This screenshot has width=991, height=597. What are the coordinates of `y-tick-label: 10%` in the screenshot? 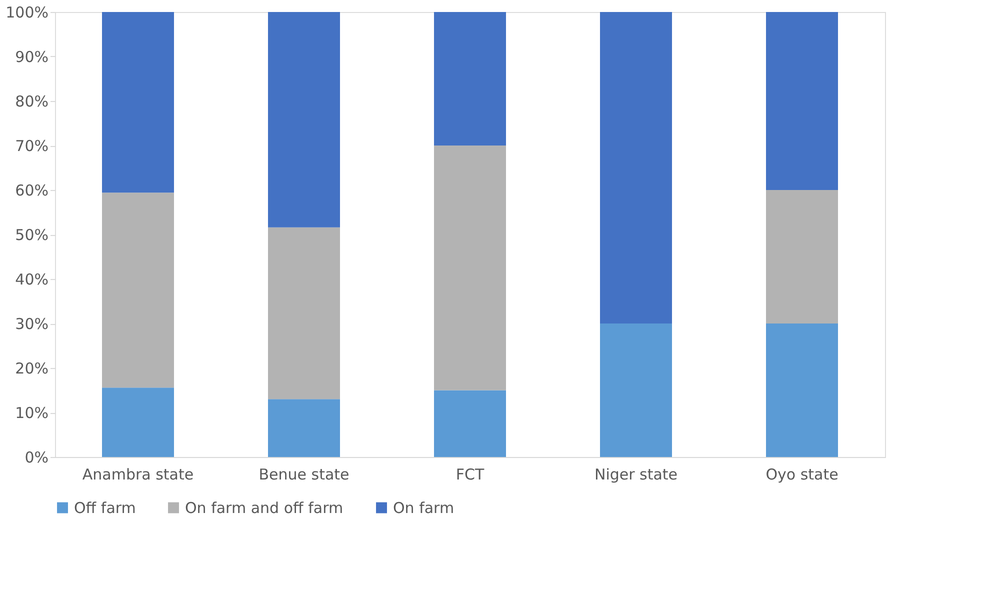 It's located at (31, 413).